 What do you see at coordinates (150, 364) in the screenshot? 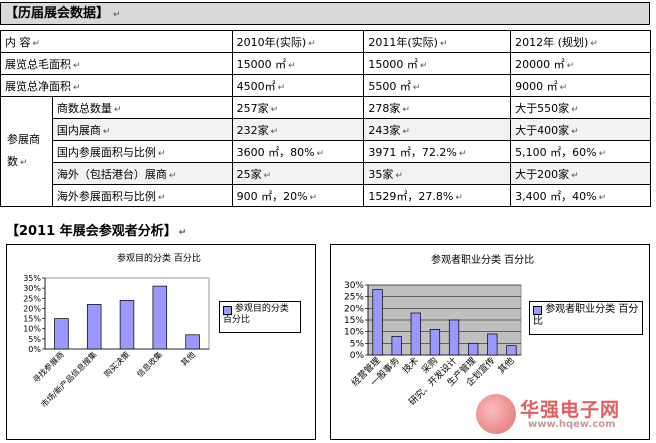
I see `x-tick-label: 信息收集` at bounding box center [150, 364].